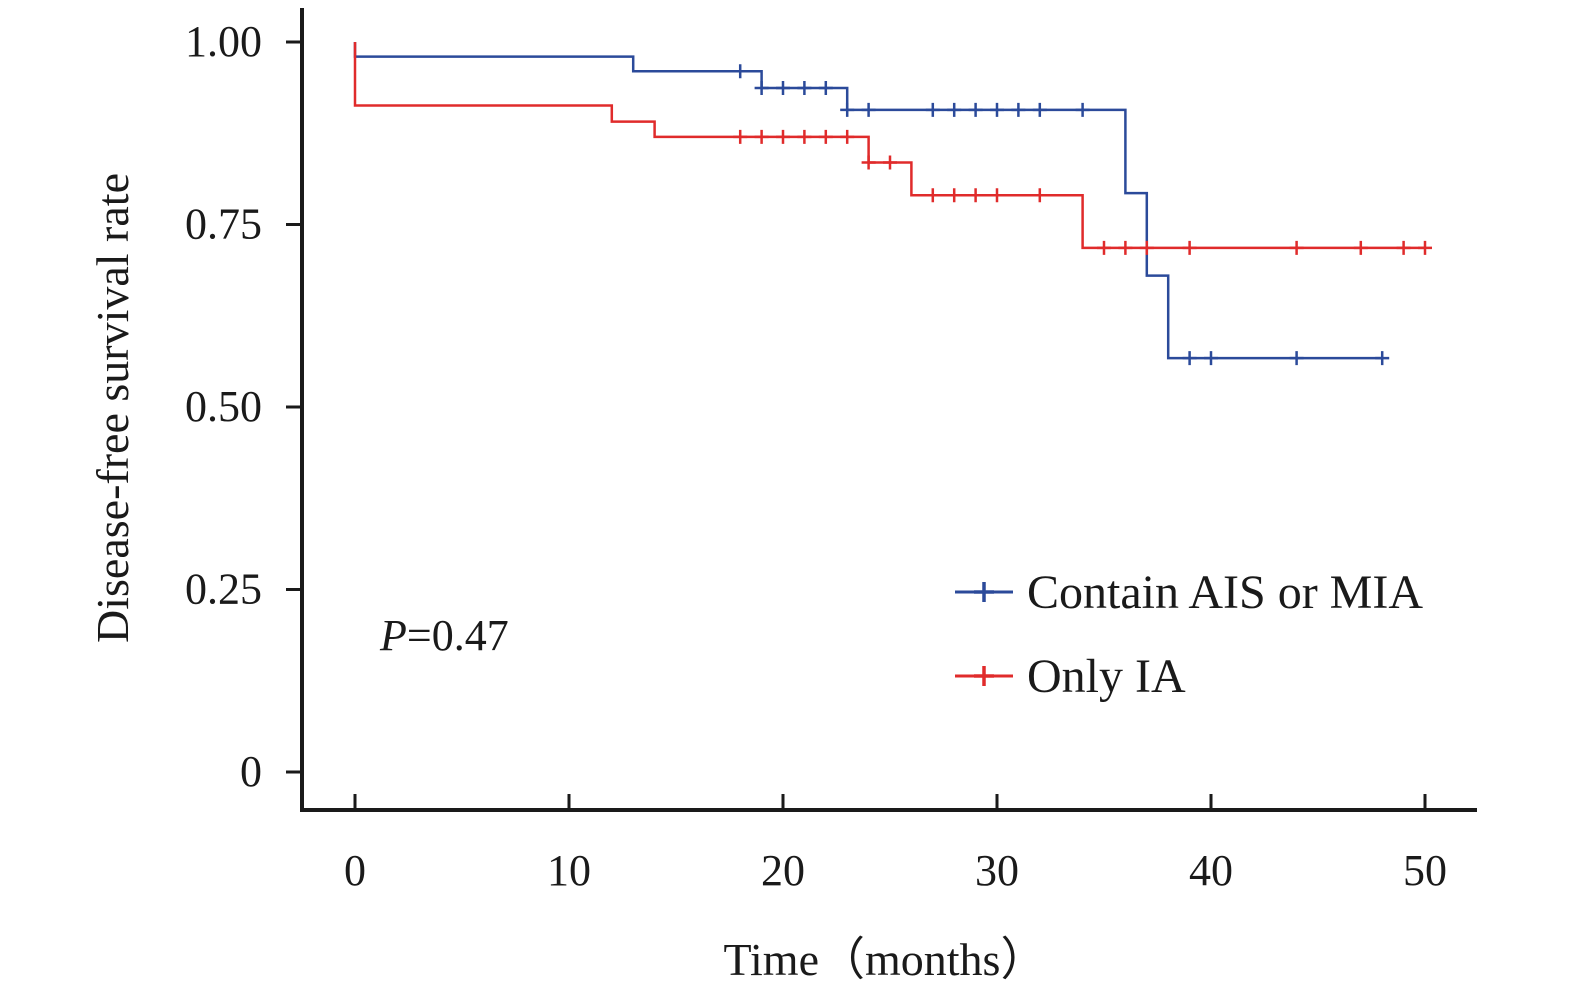 This screenshot has width=1575, height=1004. I want to click on legend-label: Contain AIS or MIA, so click(1225, 592).